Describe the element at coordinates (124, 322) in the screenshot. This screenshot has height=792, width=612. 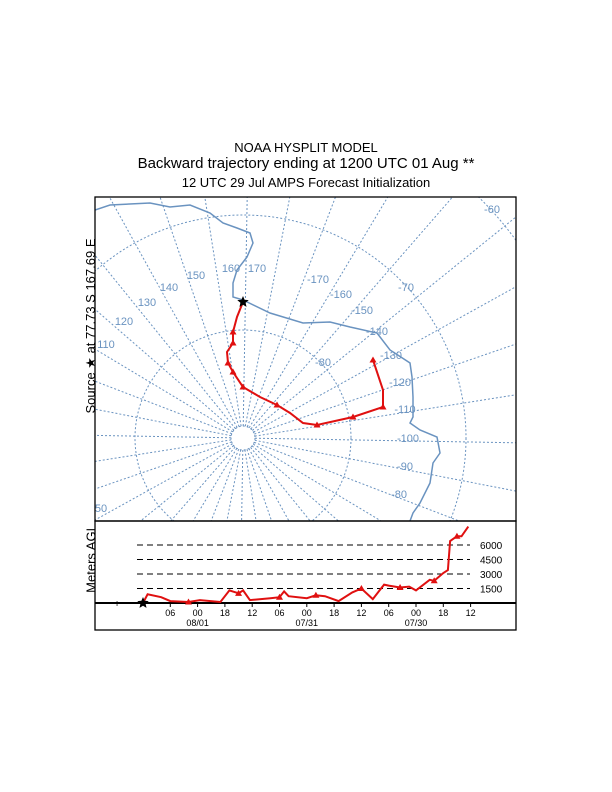
I see `longitude-label: 120` at that location.